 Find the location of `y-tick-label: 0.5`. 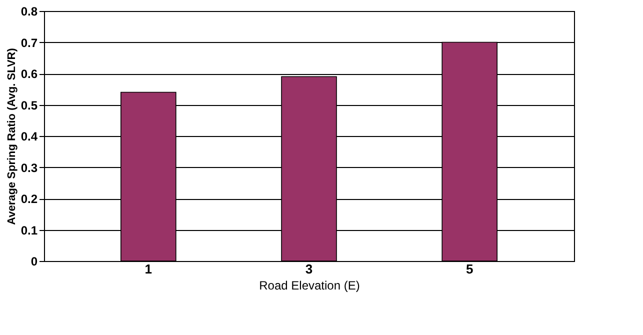

y-tick-label: 0.5 is located at coordinates (29, 105).